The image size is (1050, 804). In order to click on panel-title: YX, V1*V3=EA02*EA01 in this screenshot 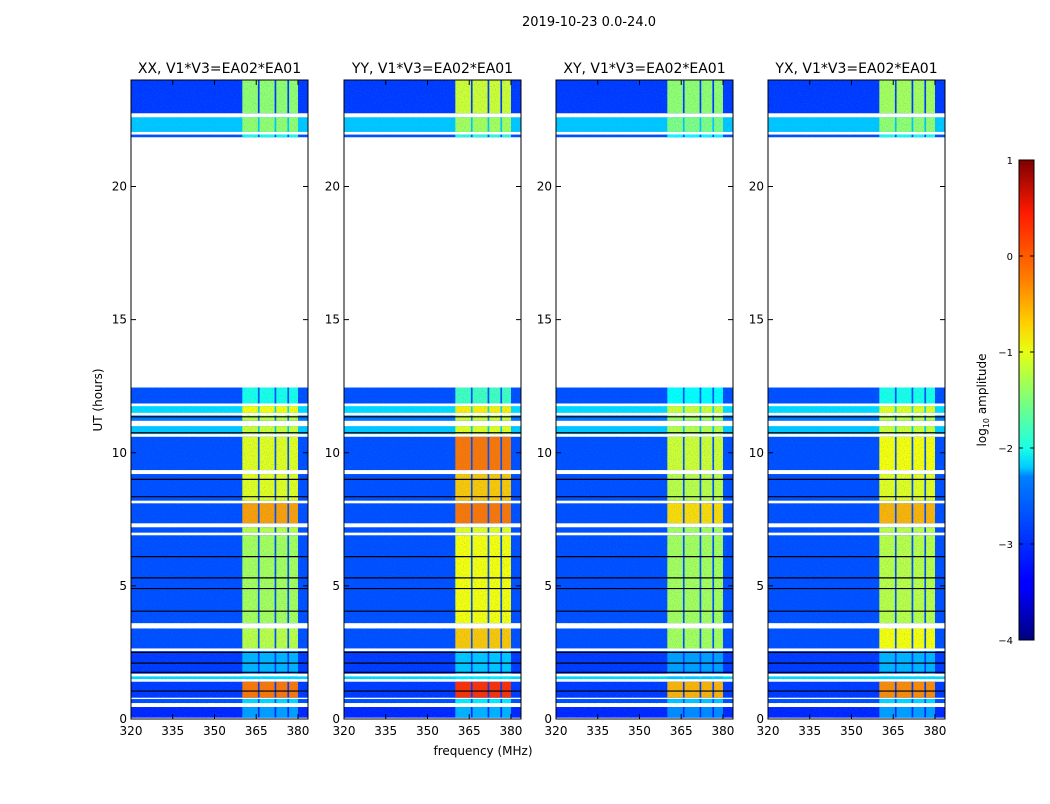, I will do `click(855, 69)`.